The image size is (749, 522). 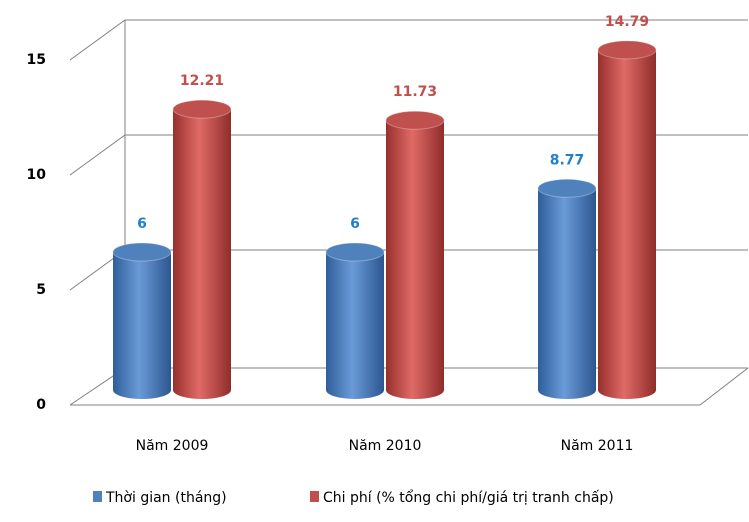 I want to click on y-tick-label: 0, so click(x=41, y=405).